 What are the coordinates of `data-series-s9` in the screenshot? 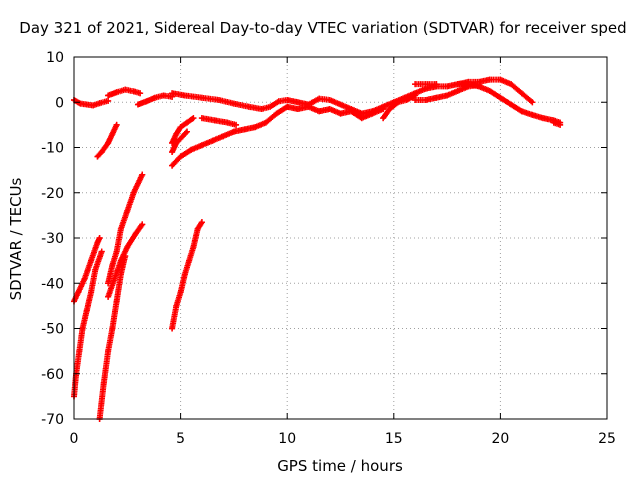 It's located at (155, 100).